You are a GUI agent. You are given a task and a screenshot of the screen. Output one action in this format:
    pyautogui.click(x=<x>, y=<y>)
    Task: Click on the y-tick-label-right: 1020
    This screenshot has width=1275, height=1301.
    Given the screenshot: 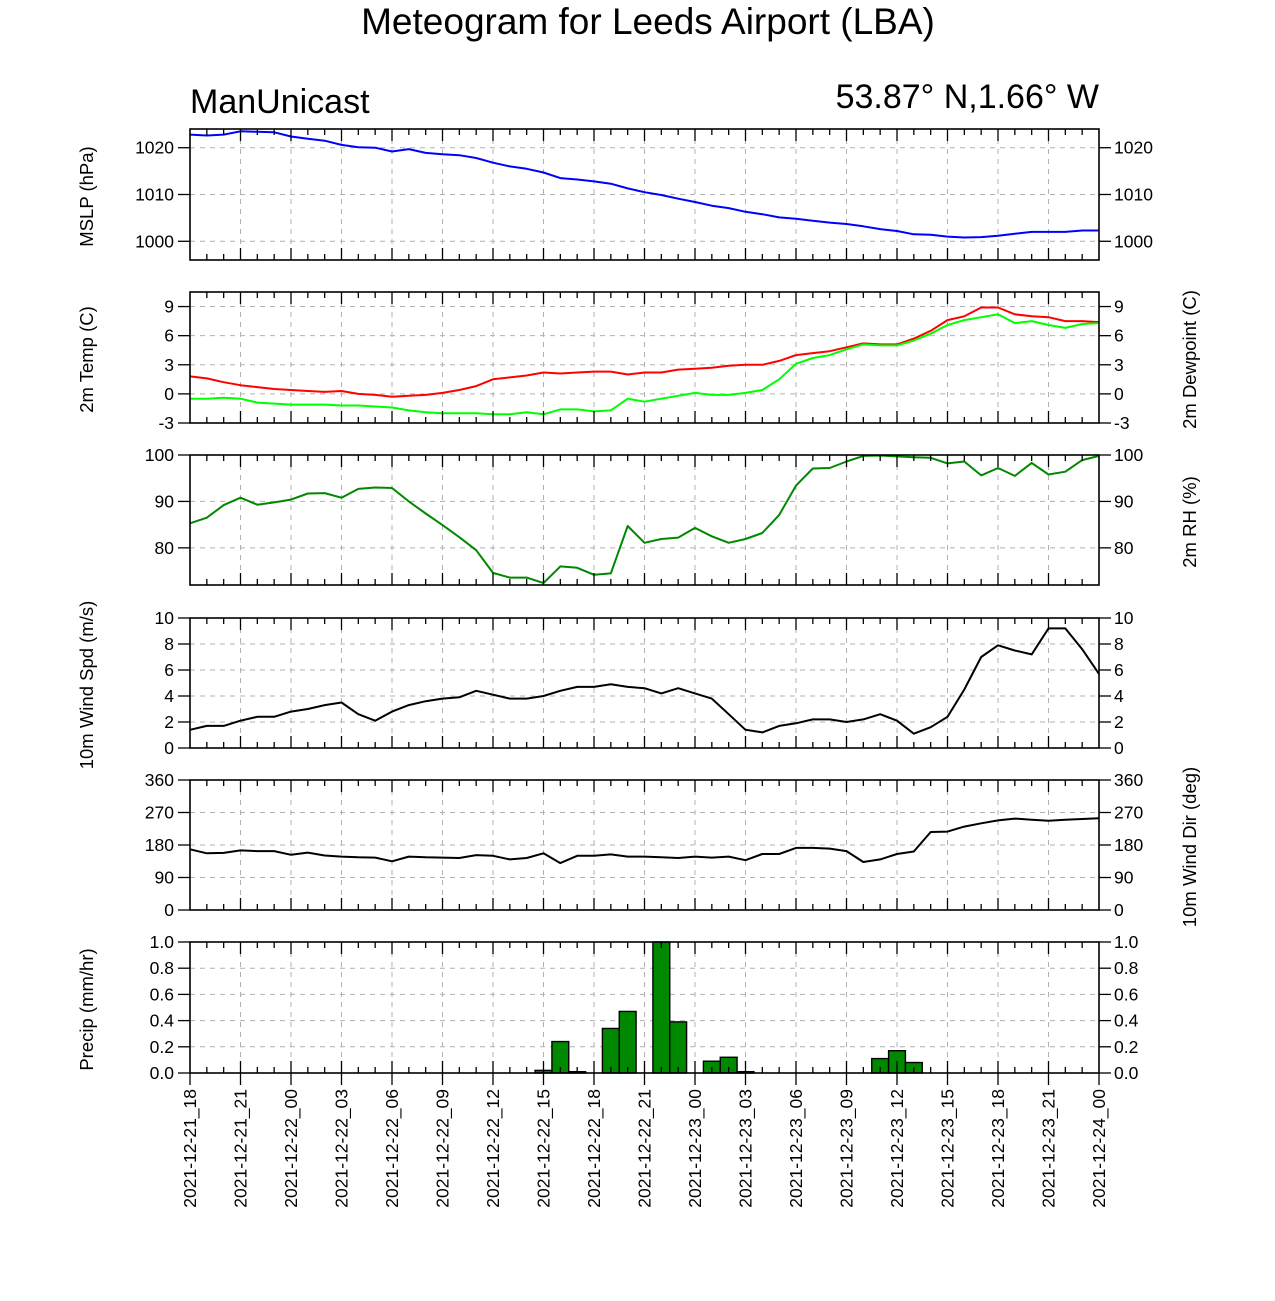 What is the action you would take?
    pyautogui.click(x=1133, y=148)
    